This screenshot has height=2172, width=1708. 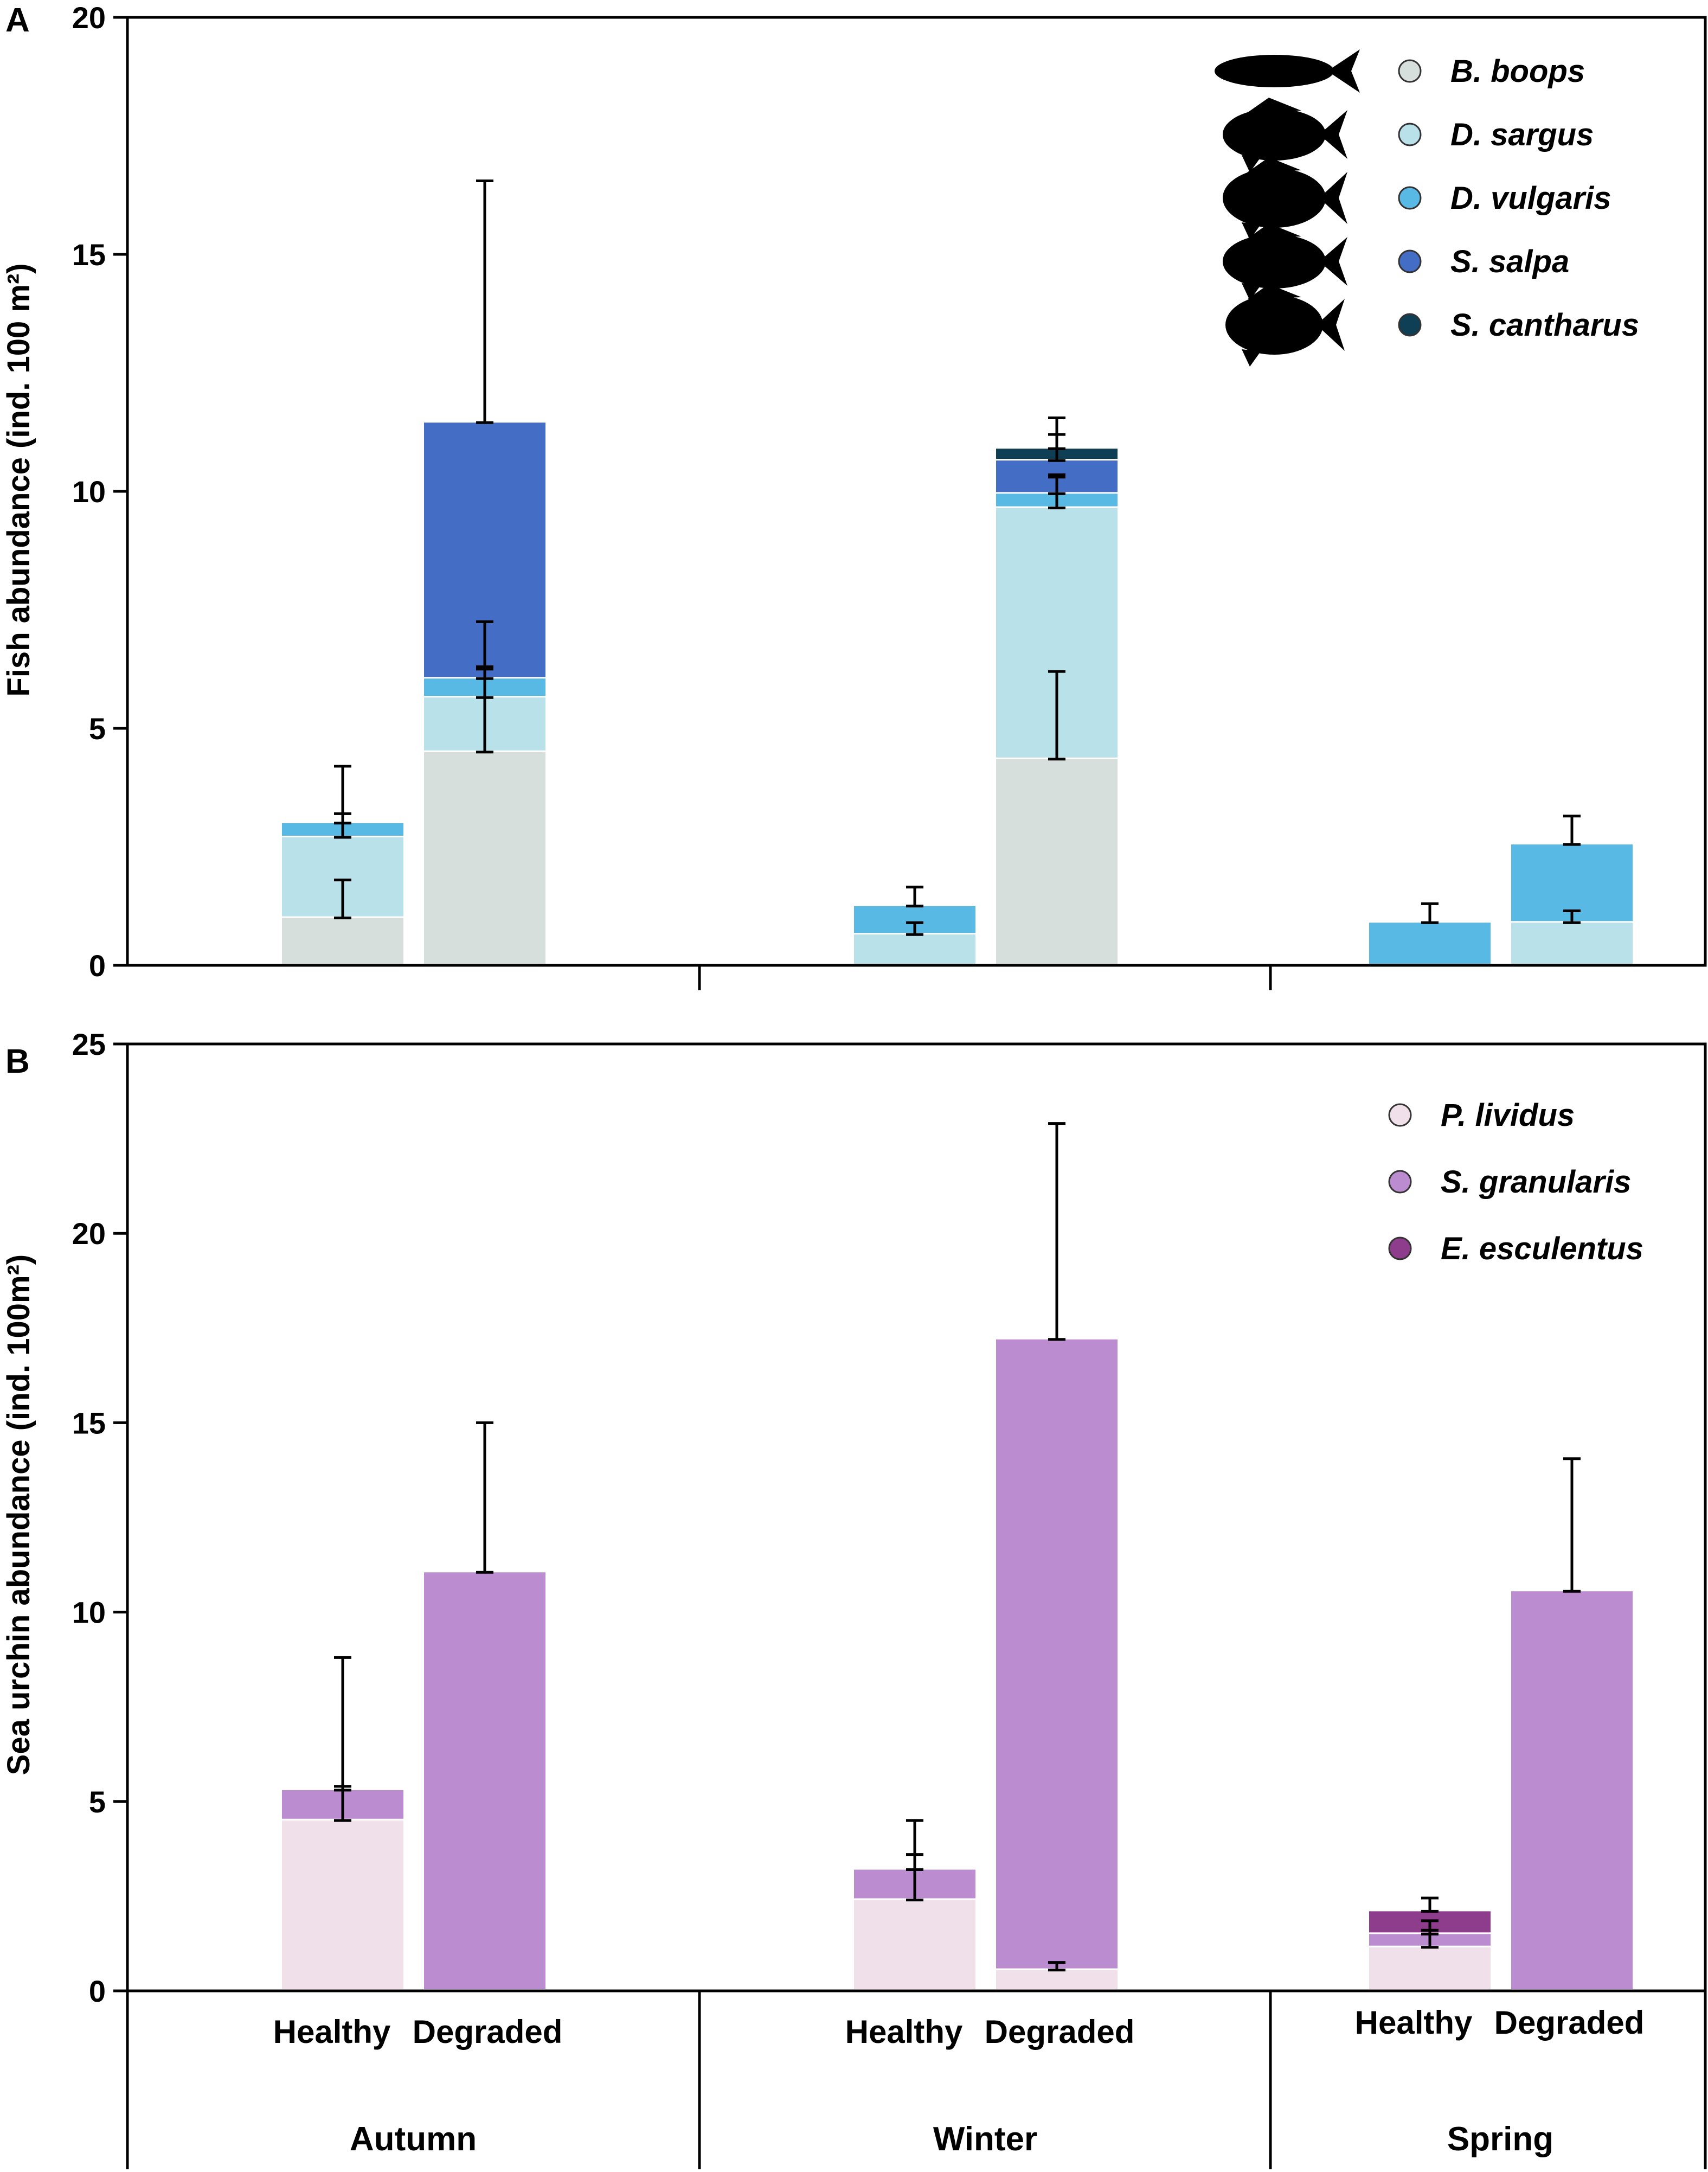 I want to click on fish-silhouette-bogue-icon, so click(x=1287, y=71).